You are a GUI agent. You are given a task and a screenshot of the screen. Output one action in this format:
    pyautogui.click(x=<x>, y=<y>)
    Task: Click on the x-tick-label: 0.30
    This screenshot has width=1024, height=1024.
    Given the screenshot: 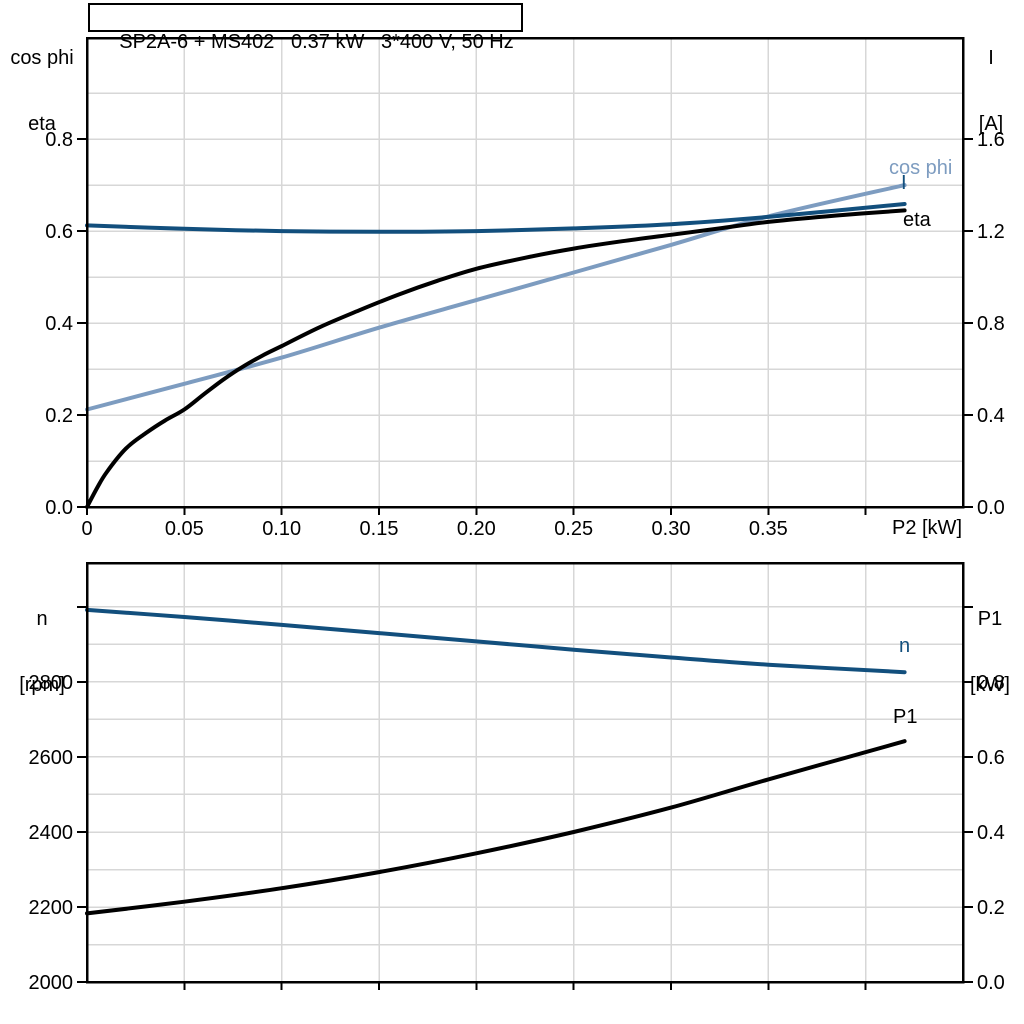 What is the action you would take?
    pyautogui.click(x=671, y=529)
    